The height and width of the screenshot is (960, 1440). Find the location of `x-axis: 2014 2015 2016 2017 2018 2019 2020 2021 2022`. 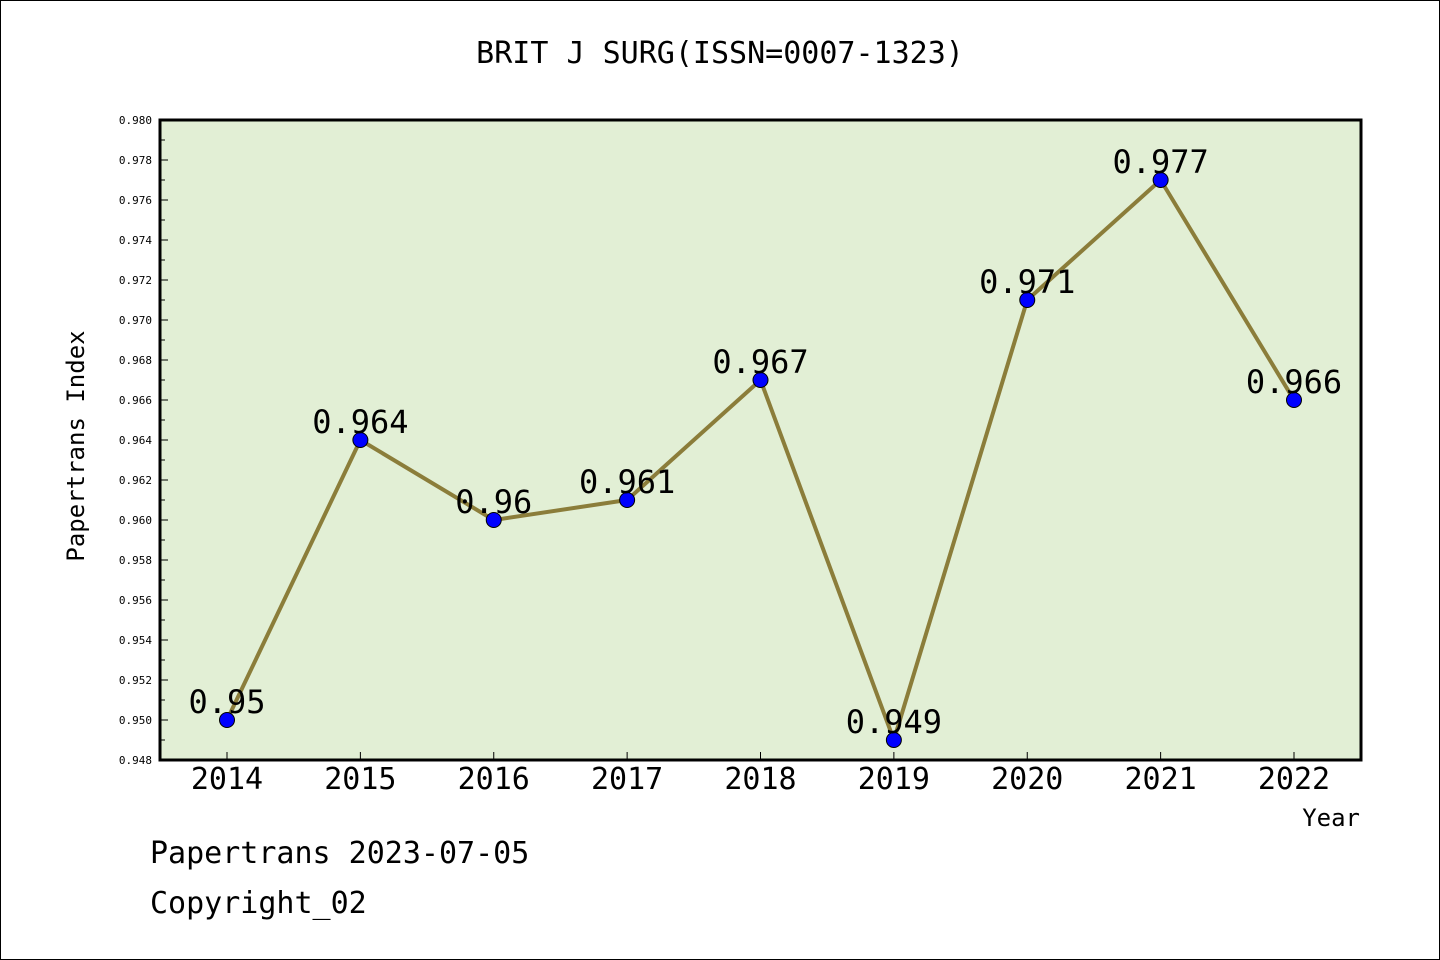

x-axis: 2014 2015 2016 2017 2018 2019 2020 2021 2022 is located at coordinates (760, 774).